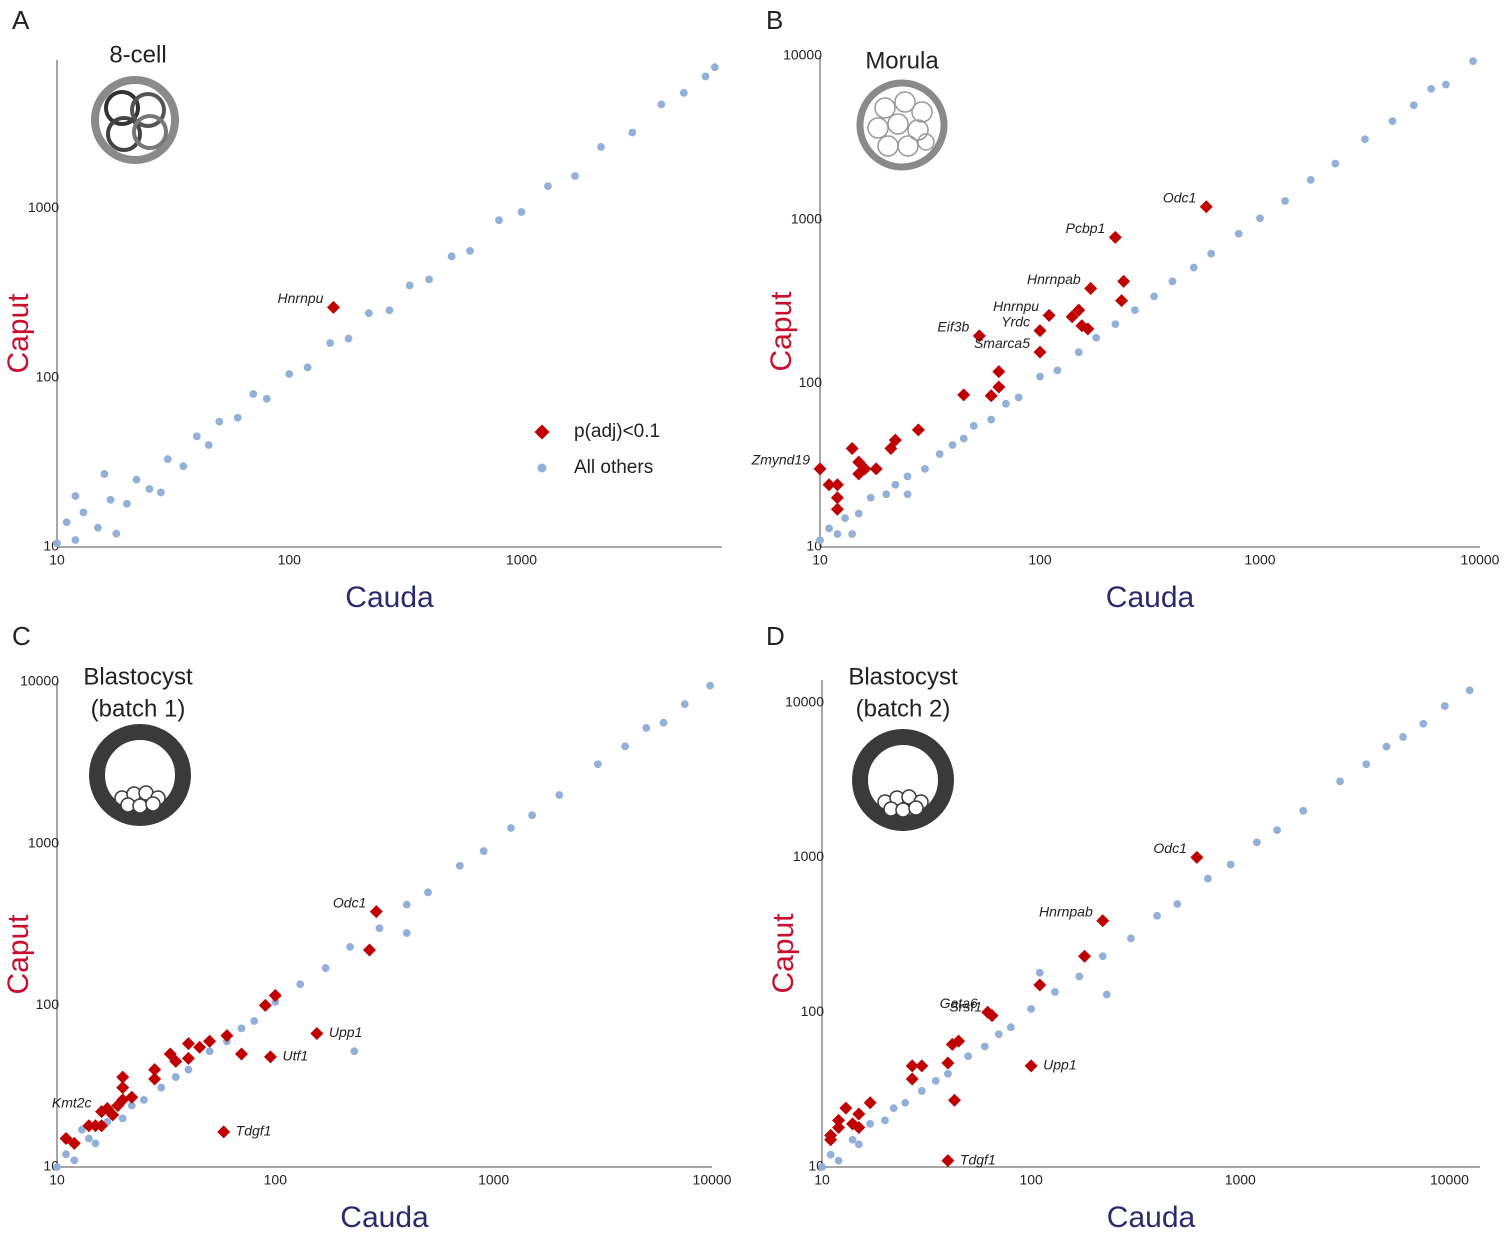 This screenshot has width=1507, height=1242. What do you see at coordinates (978, 1159) in the screenshot?
I see `gene-label: Tdgf1` at bounding box center [978, 1159].